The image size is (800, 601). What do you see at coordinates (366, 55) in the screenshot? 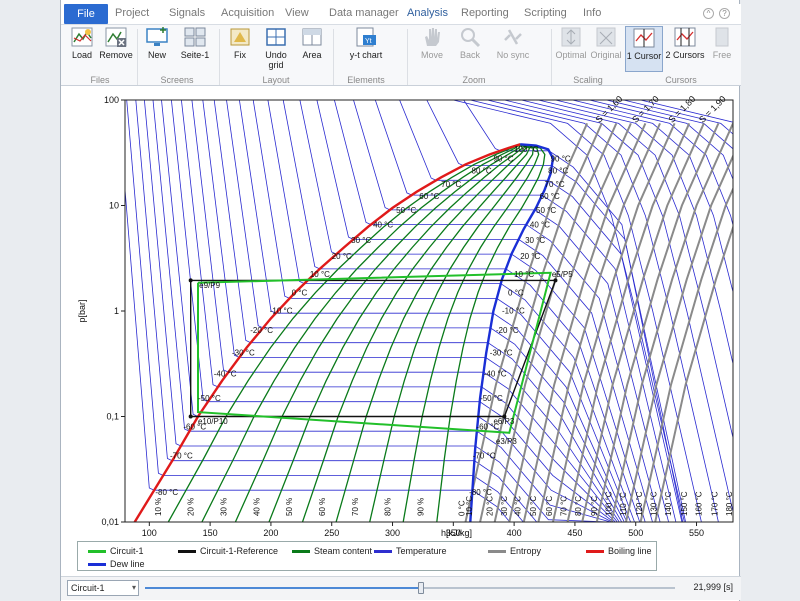
I see `yt-chart-label: y-t chart` at bounding box center [366, 55].